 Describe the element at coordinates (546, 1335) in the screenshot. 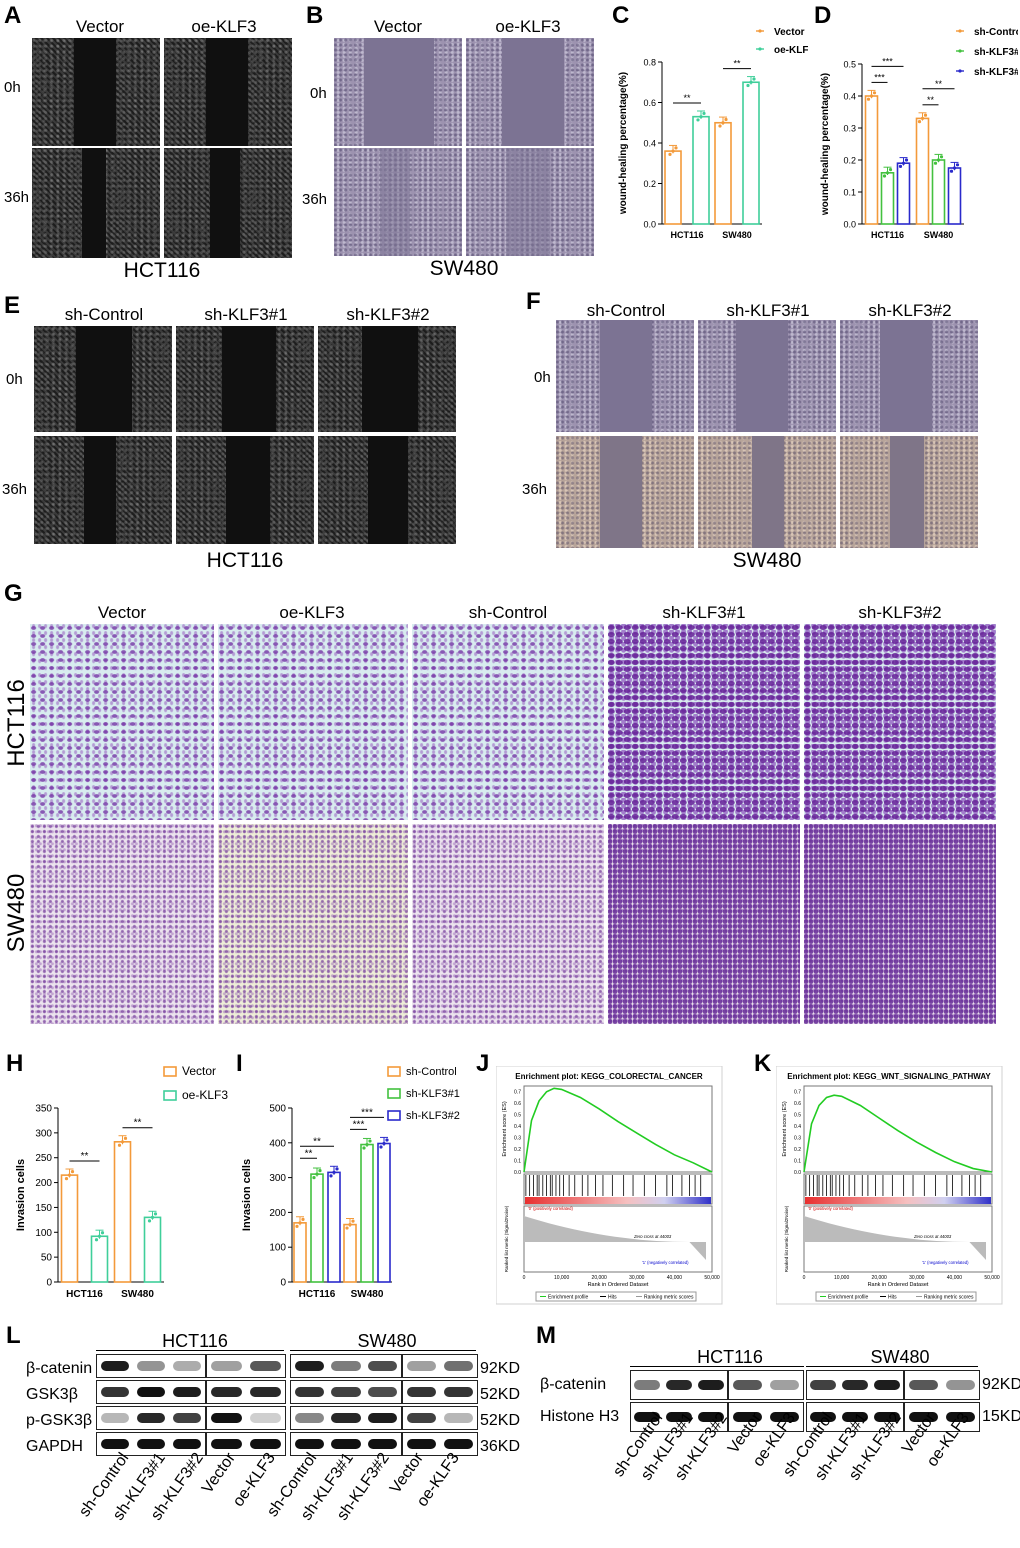

I see `panel-label-m: M` at that location.